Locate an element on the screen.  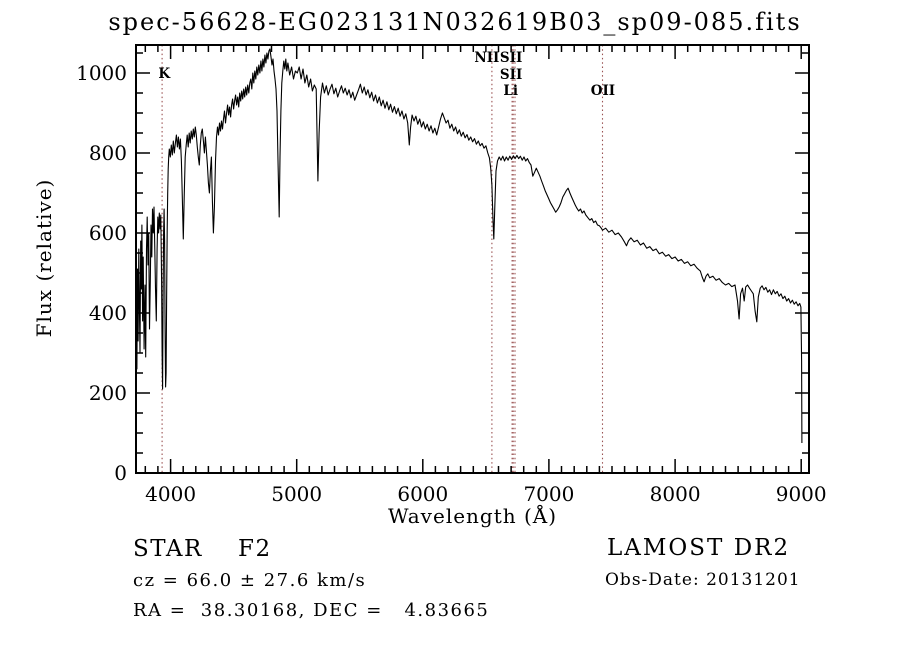
svg-text: 200 is located at coordinates (108, 393).